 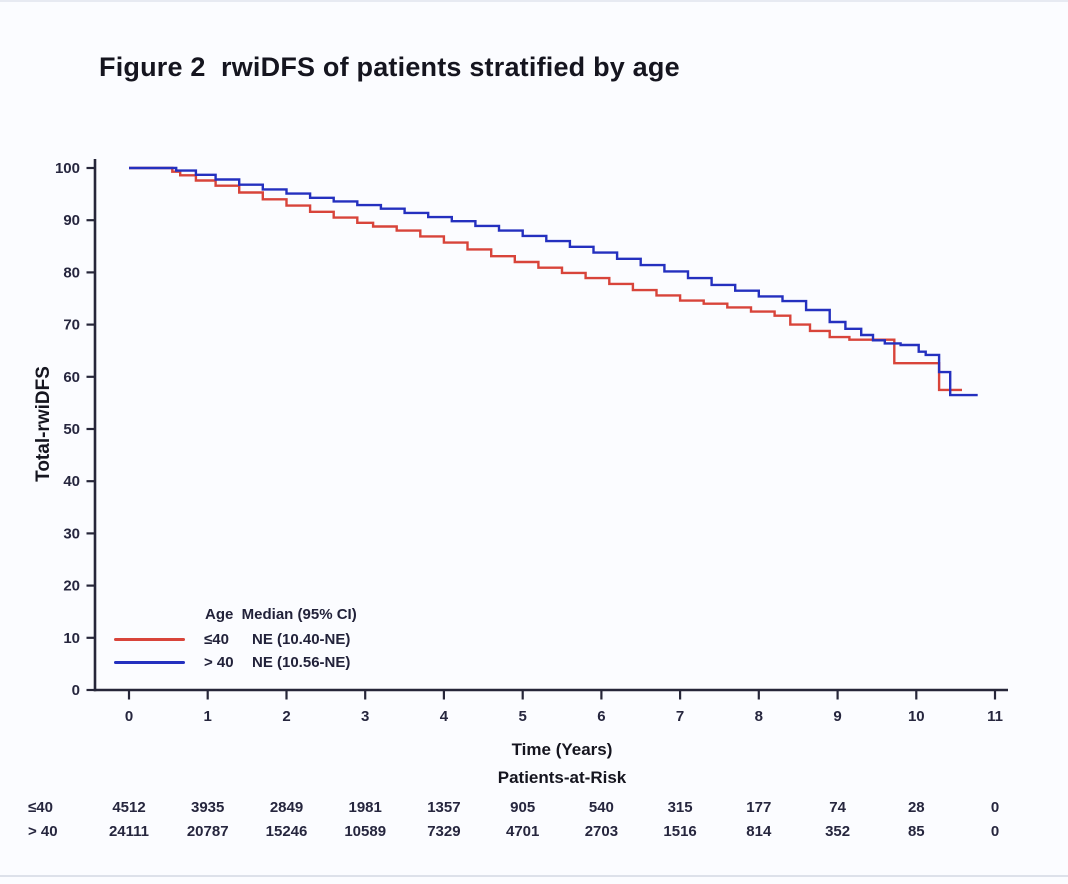 I want to click on legend-median-value: NE (10.56-NE), so click(x=301, y=662).